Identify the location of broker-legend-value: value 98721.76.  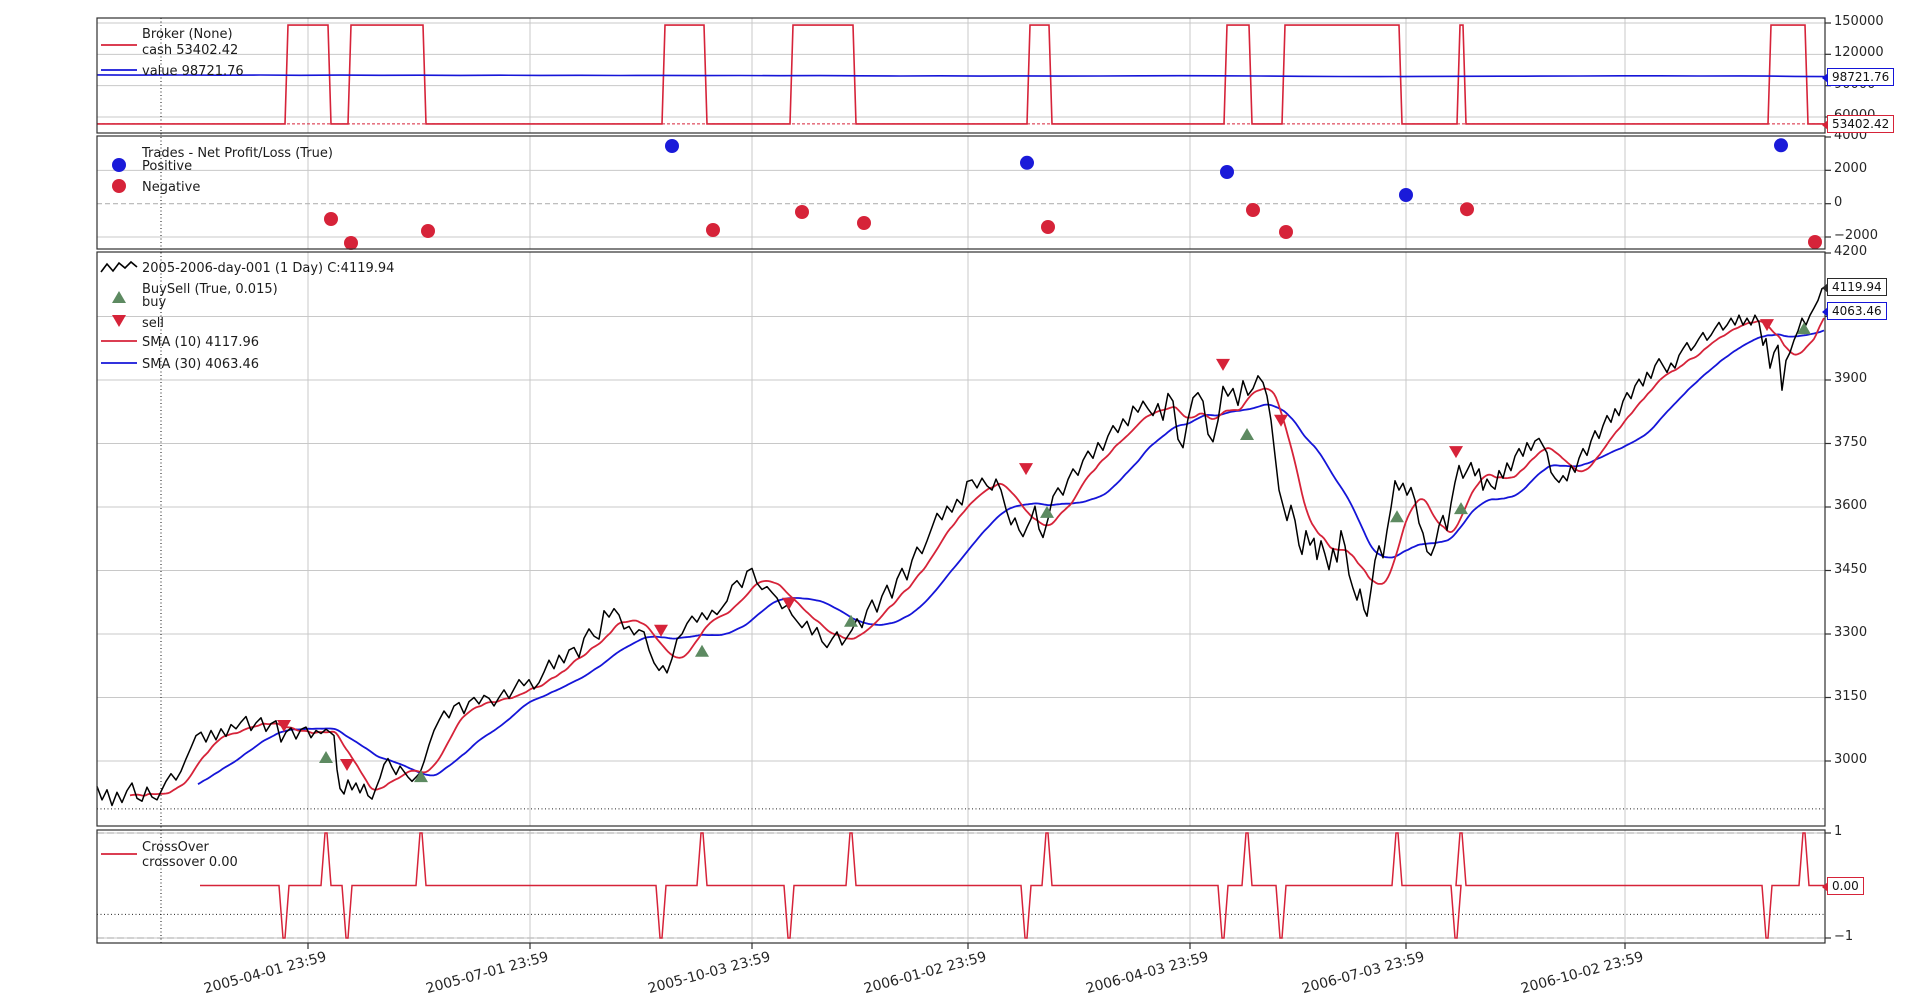
(193, 71).